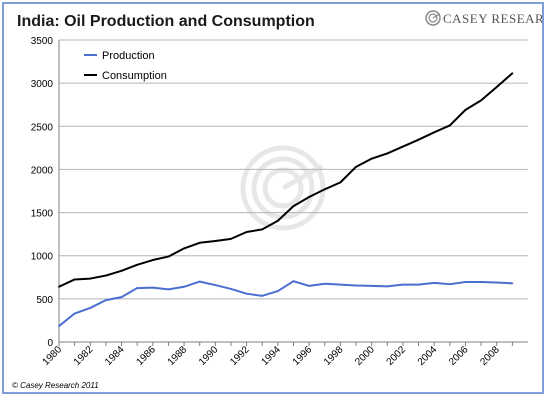 This screenshot has width=550, height=402. What do you see at coordinates (303, 356) in the screenshot?
I see `x-tick-label: 1996` at bounding box center [303, 356].